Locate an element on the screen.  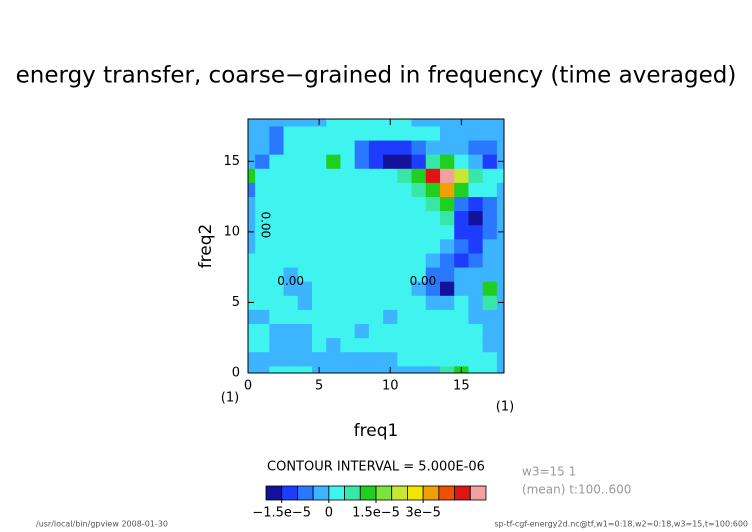
y-tick-label: 10 is located at coordinates (231, 231).